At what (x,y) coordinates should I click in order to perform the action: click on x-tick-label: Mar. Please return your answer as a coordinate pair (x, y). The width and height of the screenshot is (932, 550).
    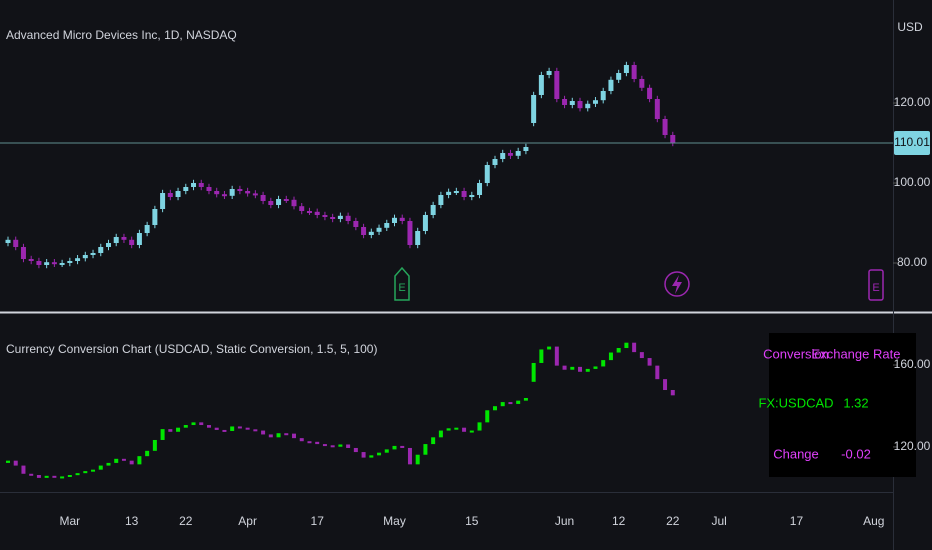
    Looking at the image, I should click on (70, 521).